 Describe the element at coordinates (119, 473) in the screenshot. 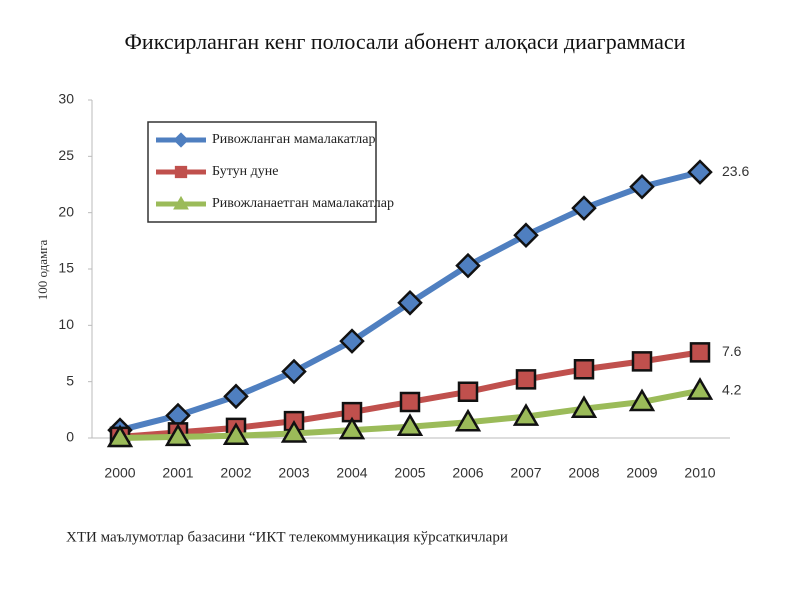

I see `x-tick-label: 2000` at that location.